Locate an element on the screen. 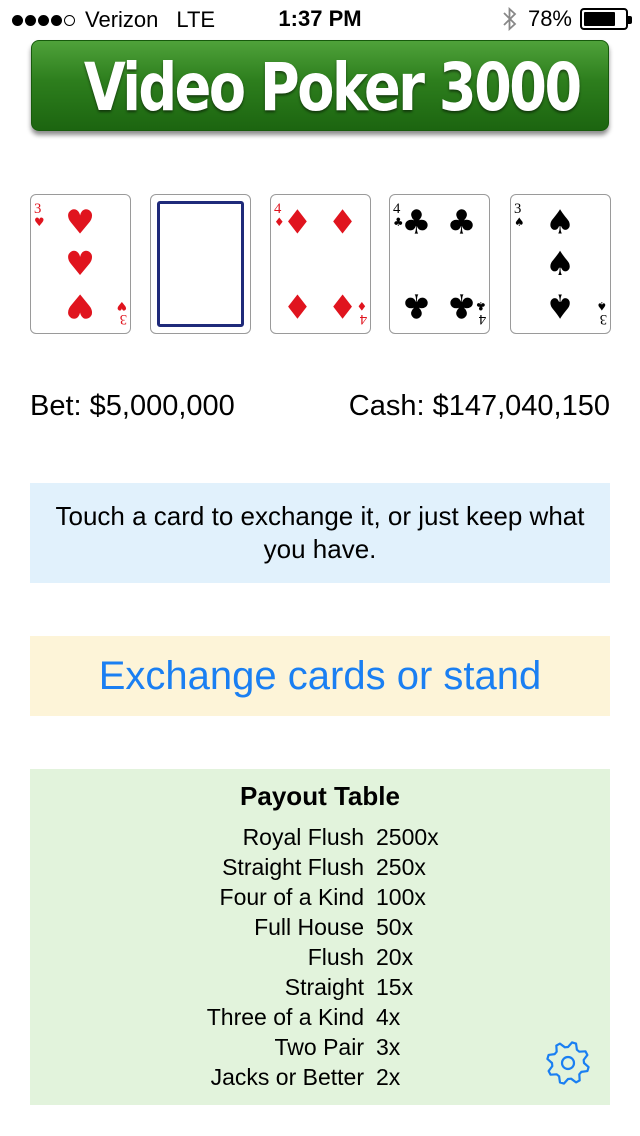 This screenshot has width=640, height=1136. battery-percent: 78% is located at coordinates (549, 18).